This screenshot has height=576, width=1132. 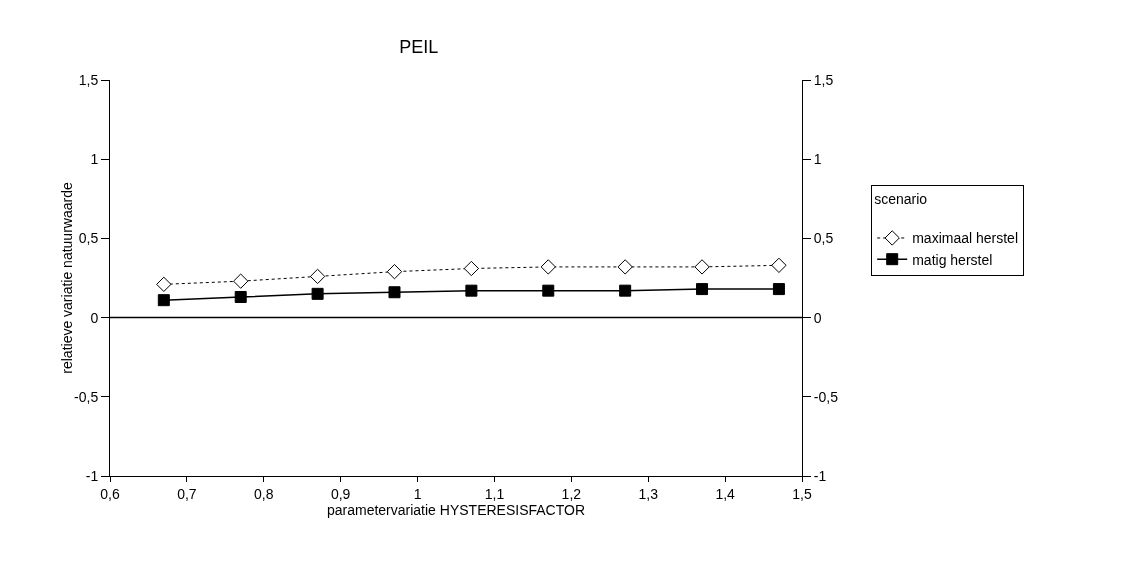 What do you see at coordinates (494, 493) in the screenshot?
I see `x-tick-label: 1,1` at bounding box center [494, 493].